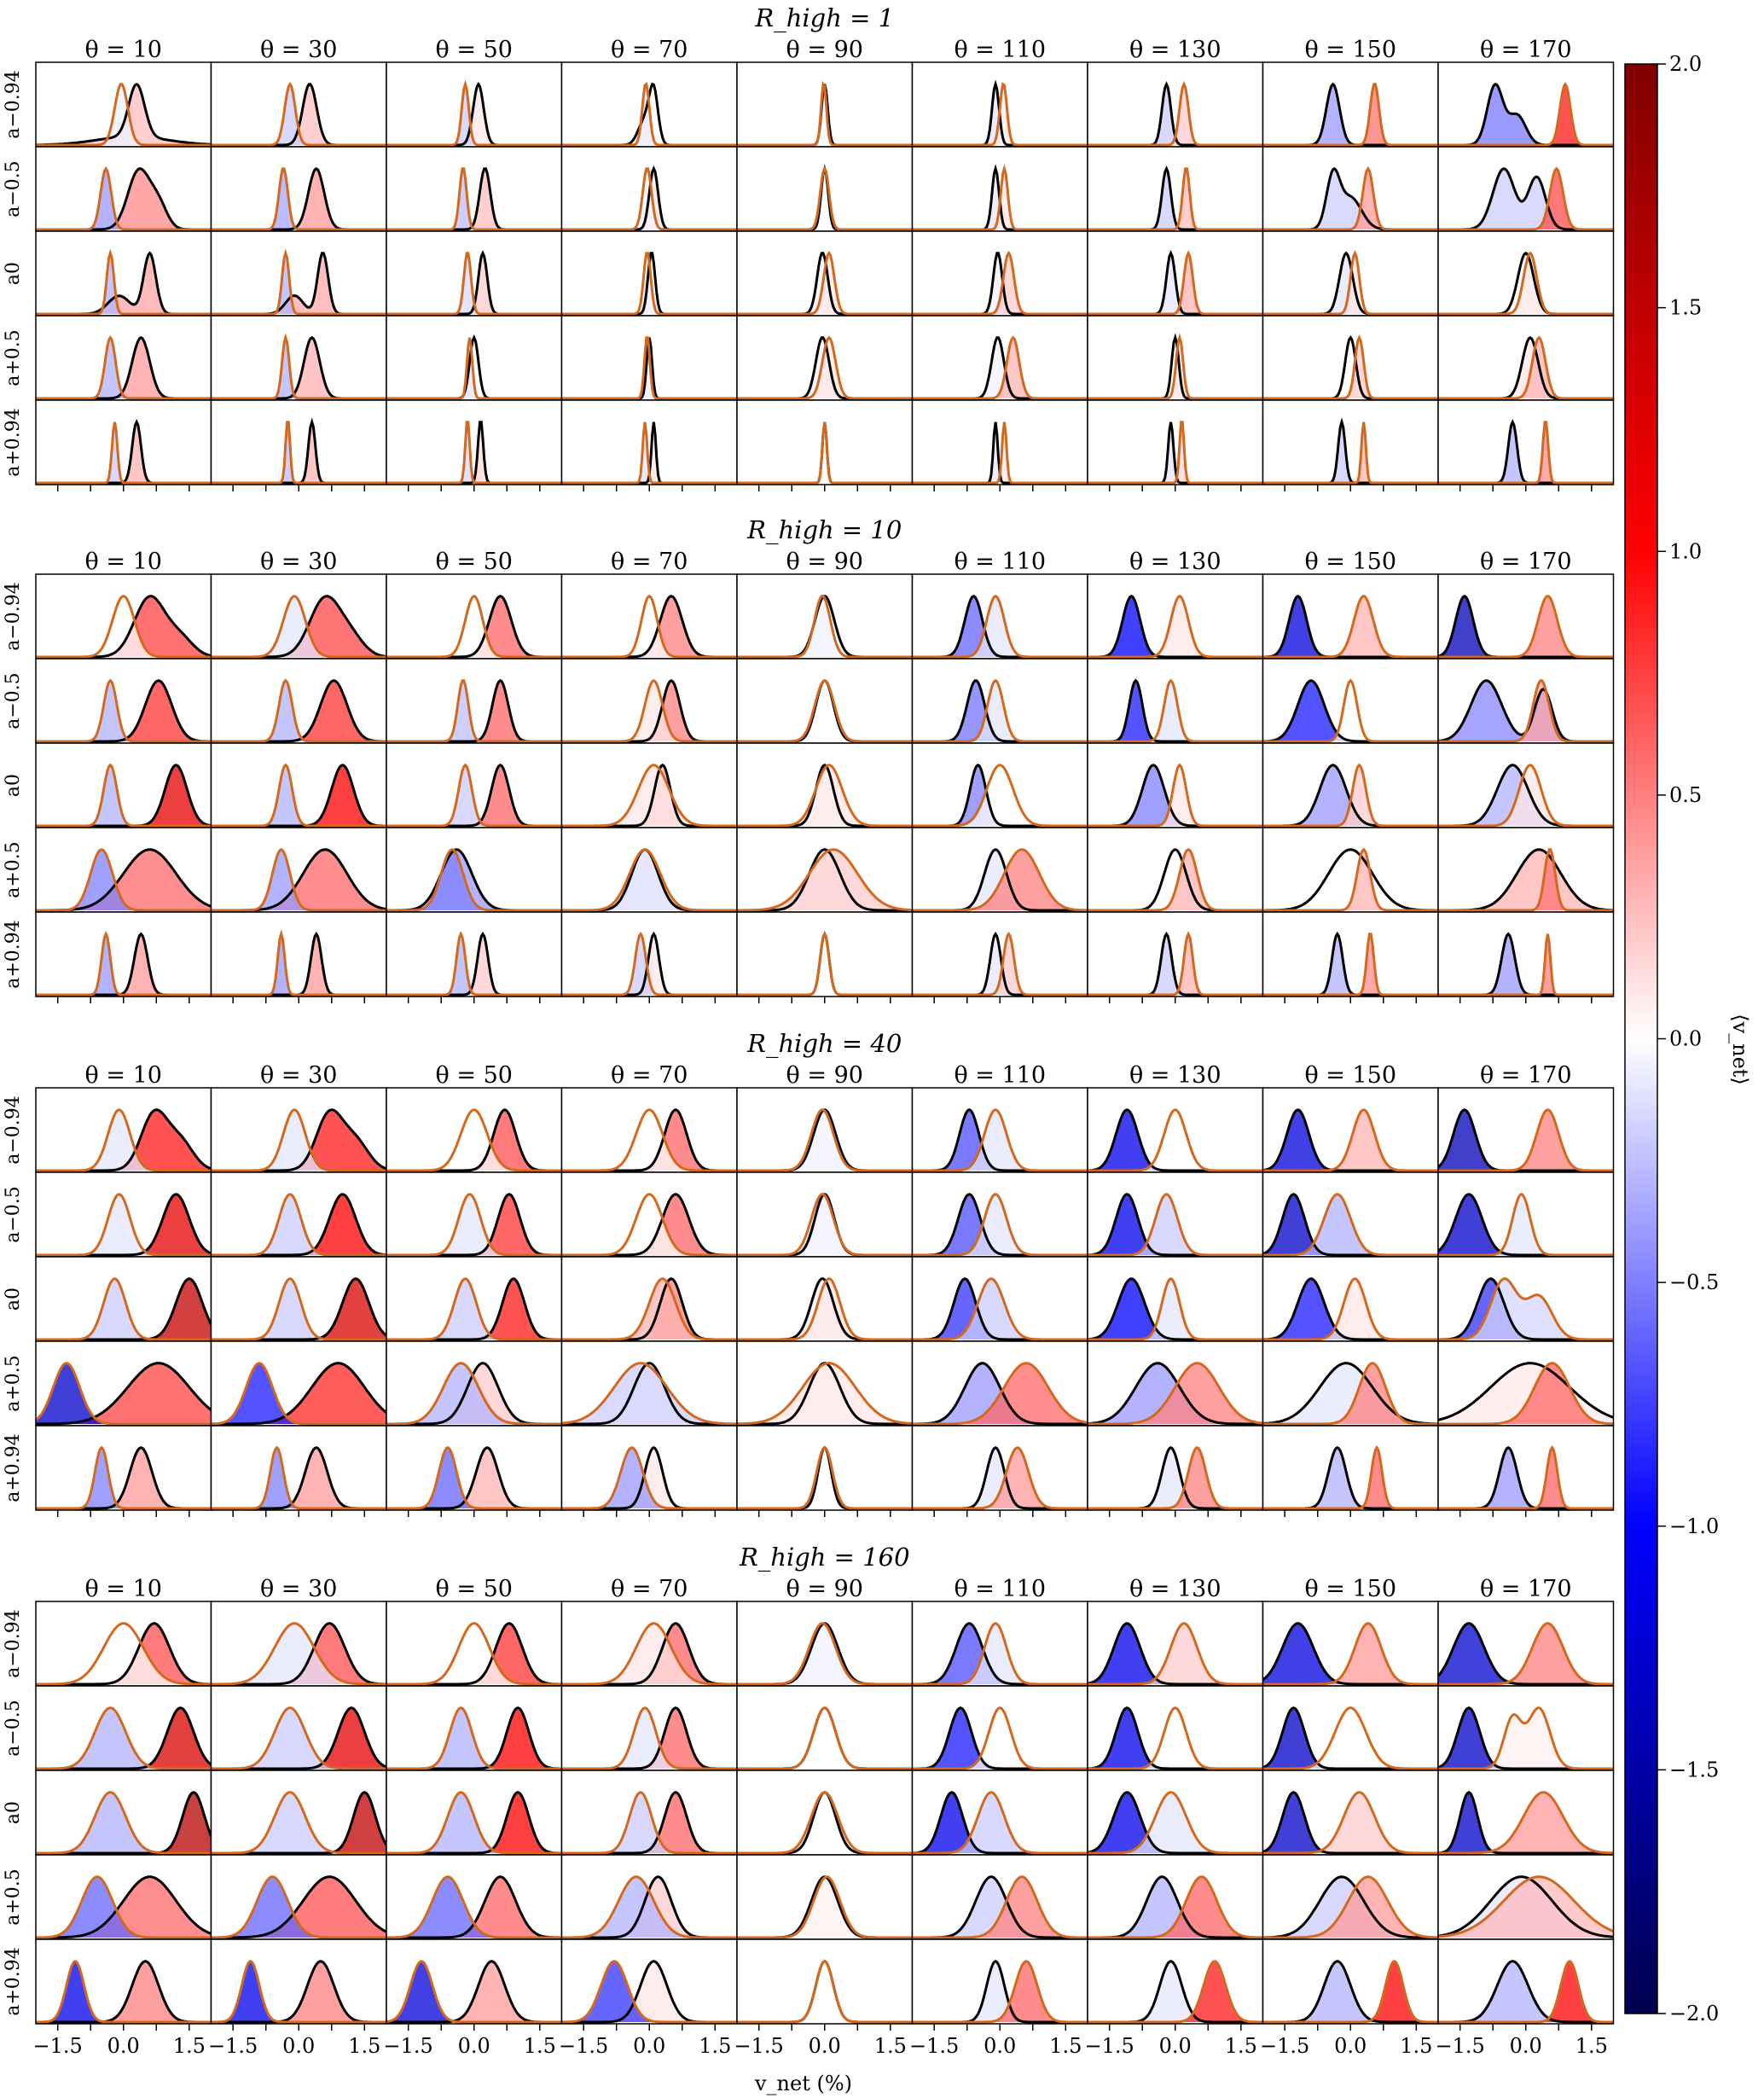  Describe the element at coordinates (1591, 2046) in the screenshot. I see `x-tick-label: 1.5` at that location.